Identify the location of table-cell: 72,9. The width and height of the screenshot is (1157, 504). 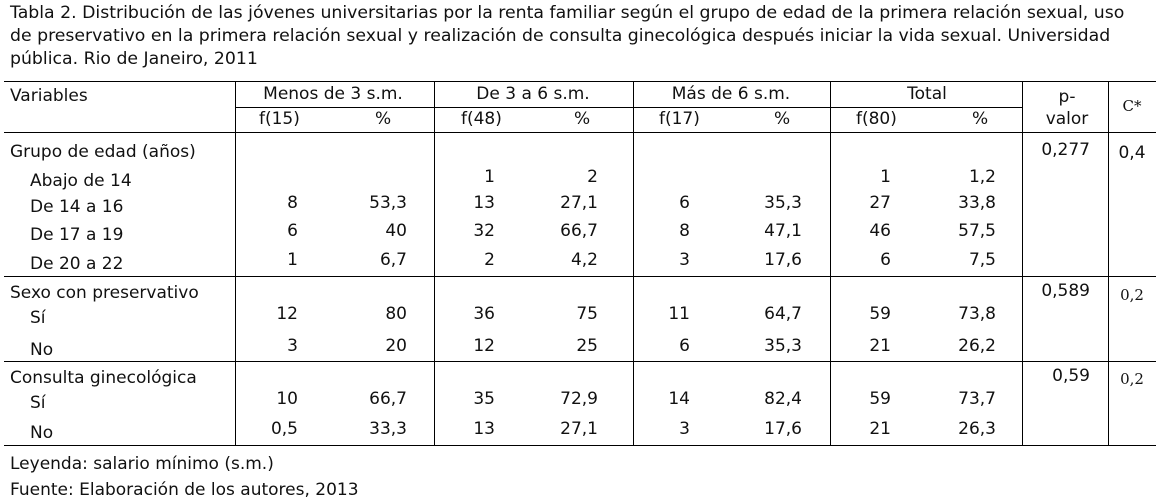
(579, 399).